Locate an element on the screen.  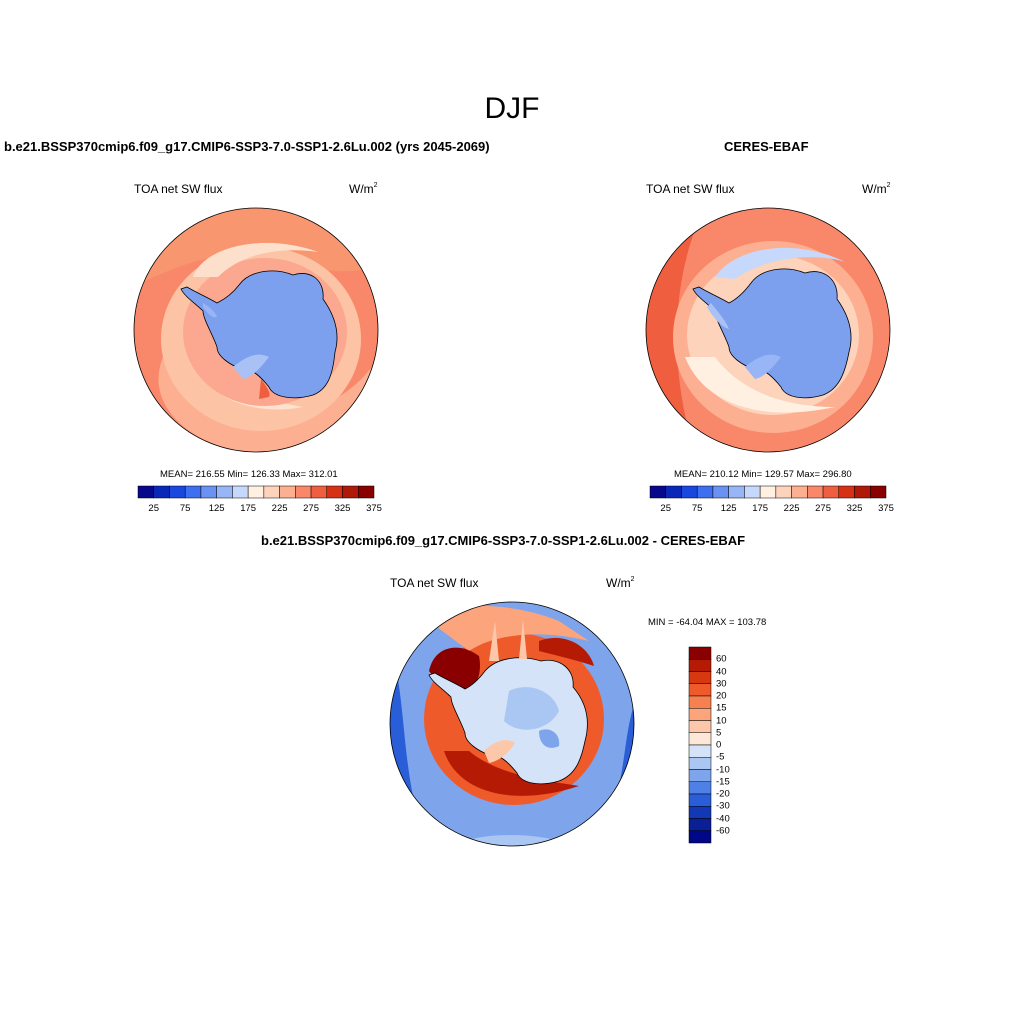
diff-unit-label: W/m2 is located at coordinates (620, 583).